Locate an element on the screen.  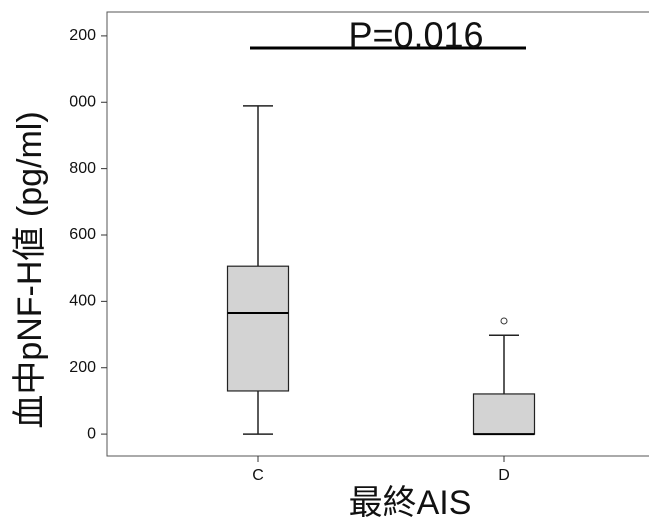
significance-label: P=0.016 is located at coordinates (415, 35).